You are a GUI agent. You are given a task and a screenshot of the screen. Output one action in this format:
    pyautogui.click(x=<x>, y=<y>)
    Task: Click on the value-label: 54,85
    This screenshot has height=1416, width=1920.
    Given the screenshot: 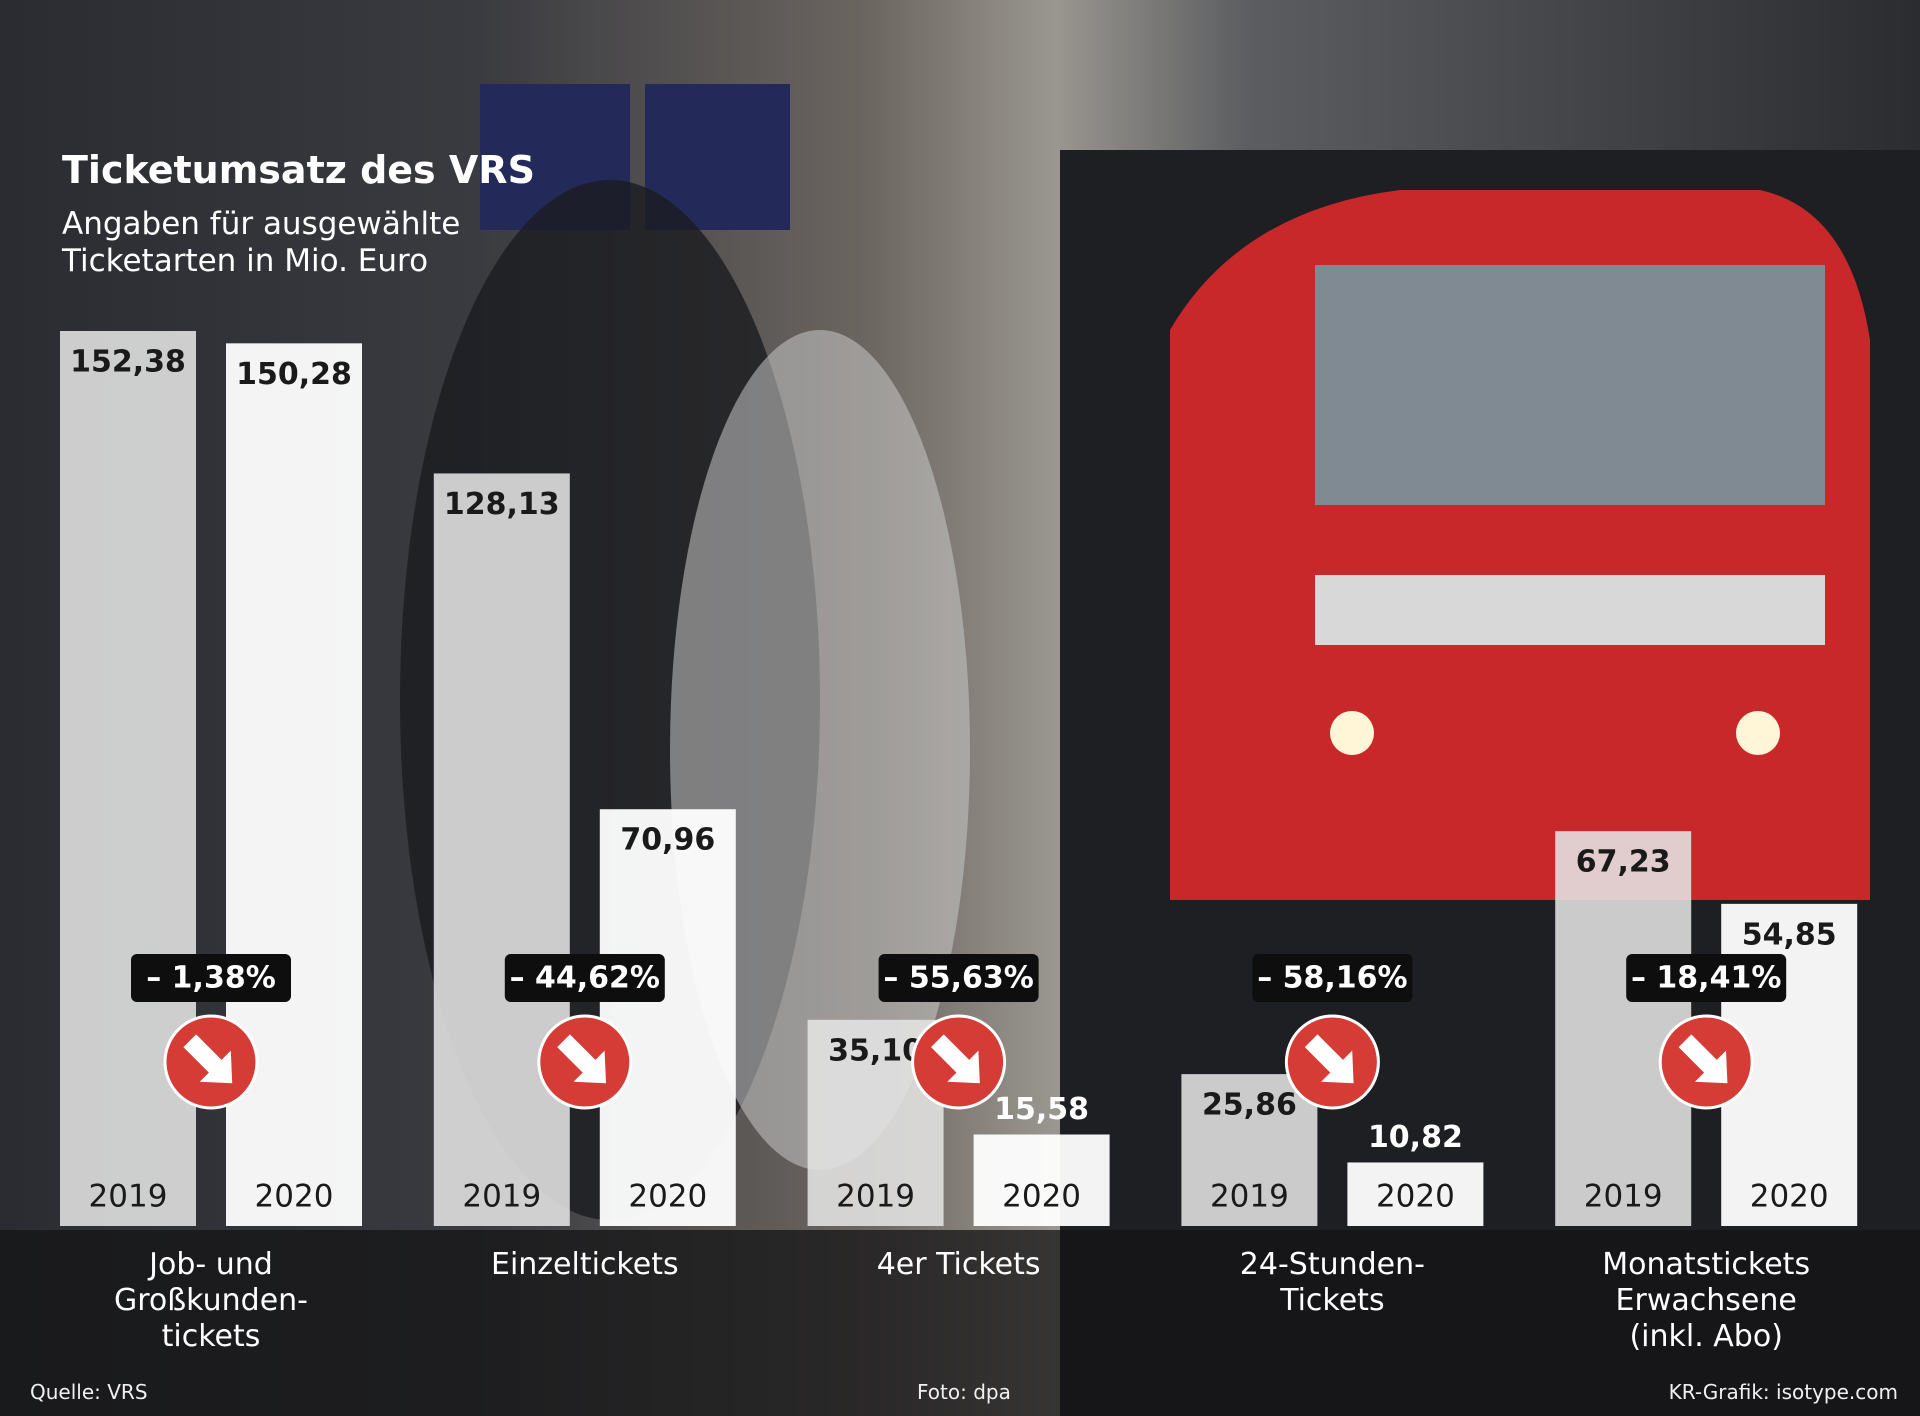 What is the action you would take?
    pyautogui.click(x=1789, y=934)
    